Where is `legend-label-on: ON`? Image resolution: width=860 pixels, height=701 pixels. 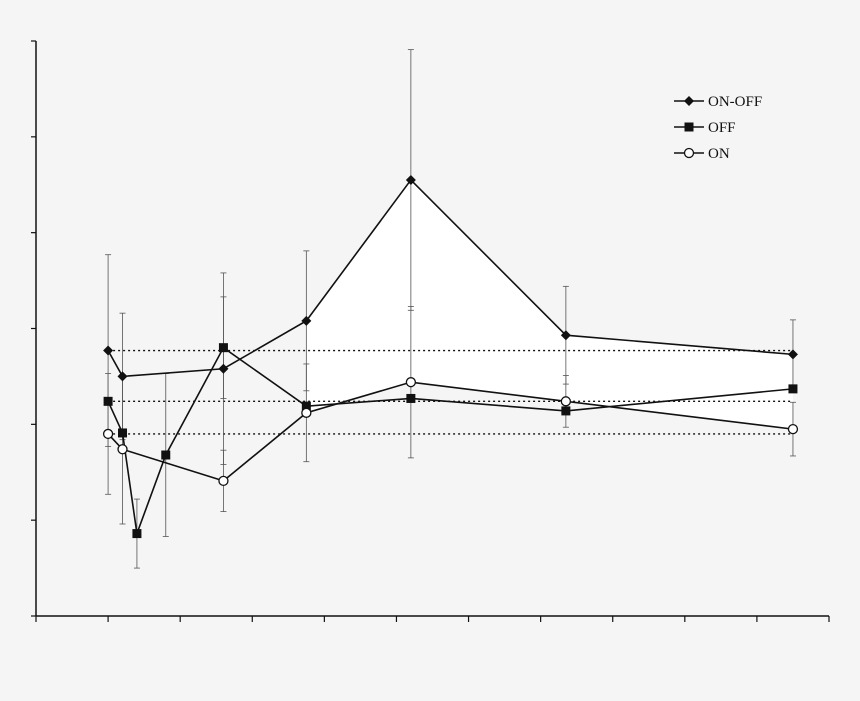
legend-label-on: ON is located at coordinates (719, 154).